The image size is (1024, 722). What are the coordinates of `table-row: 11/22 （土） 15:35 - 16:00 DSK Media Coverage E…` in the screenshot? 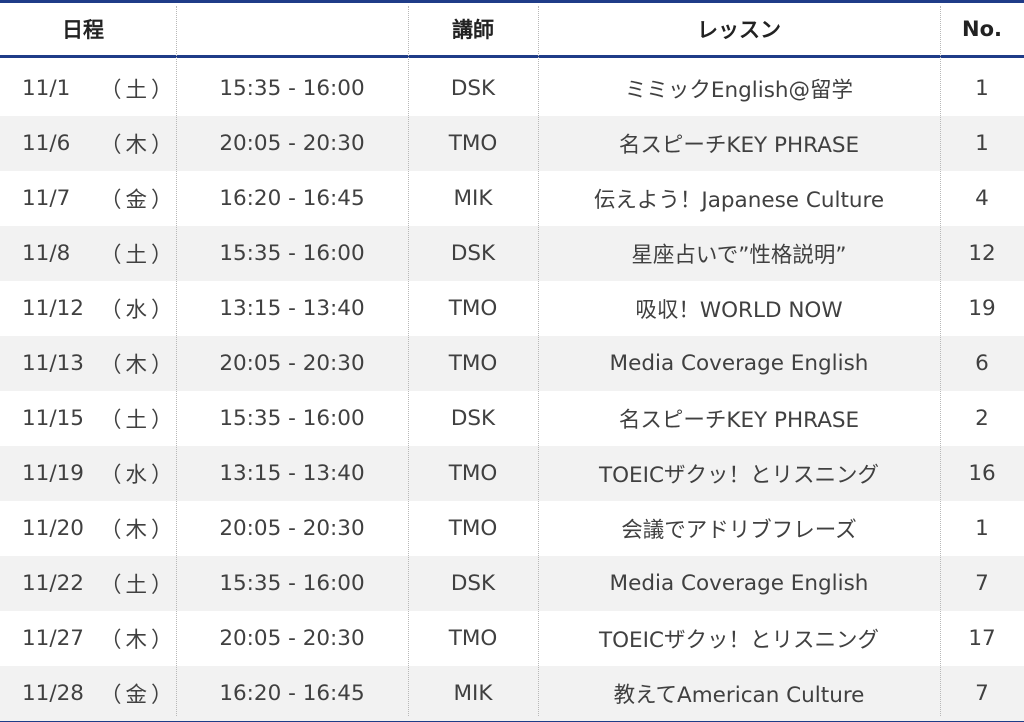 It's located at (512, 583).